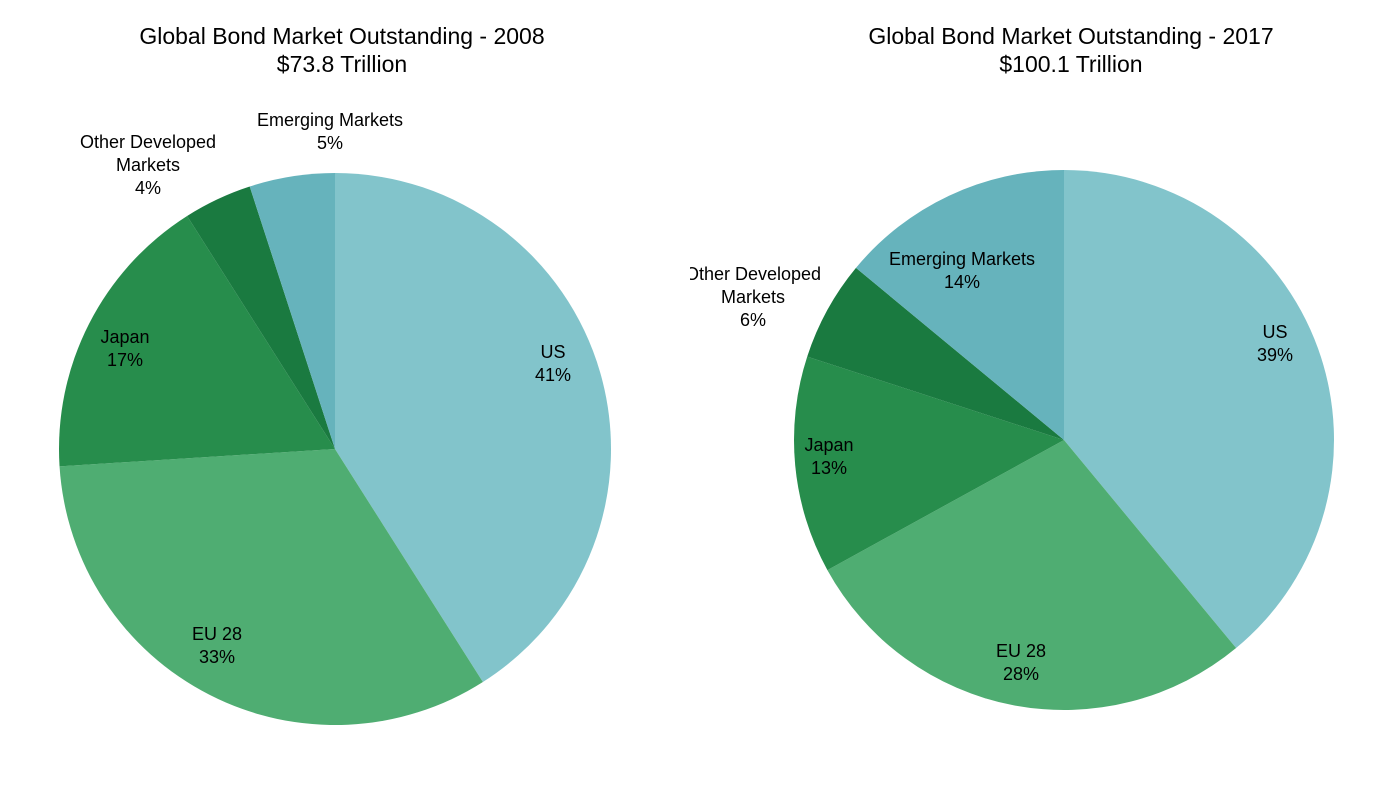  I want to click on slice-value-label: 13%, so click(829, 468).